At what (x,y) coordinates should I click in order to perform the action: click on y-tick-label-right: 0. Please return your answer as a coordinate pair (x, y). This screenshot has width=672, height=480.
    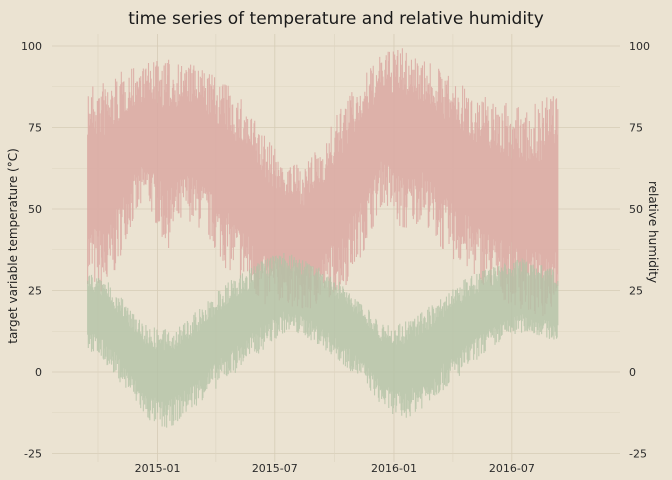
    Looking at the image, I should click on (632, 372).